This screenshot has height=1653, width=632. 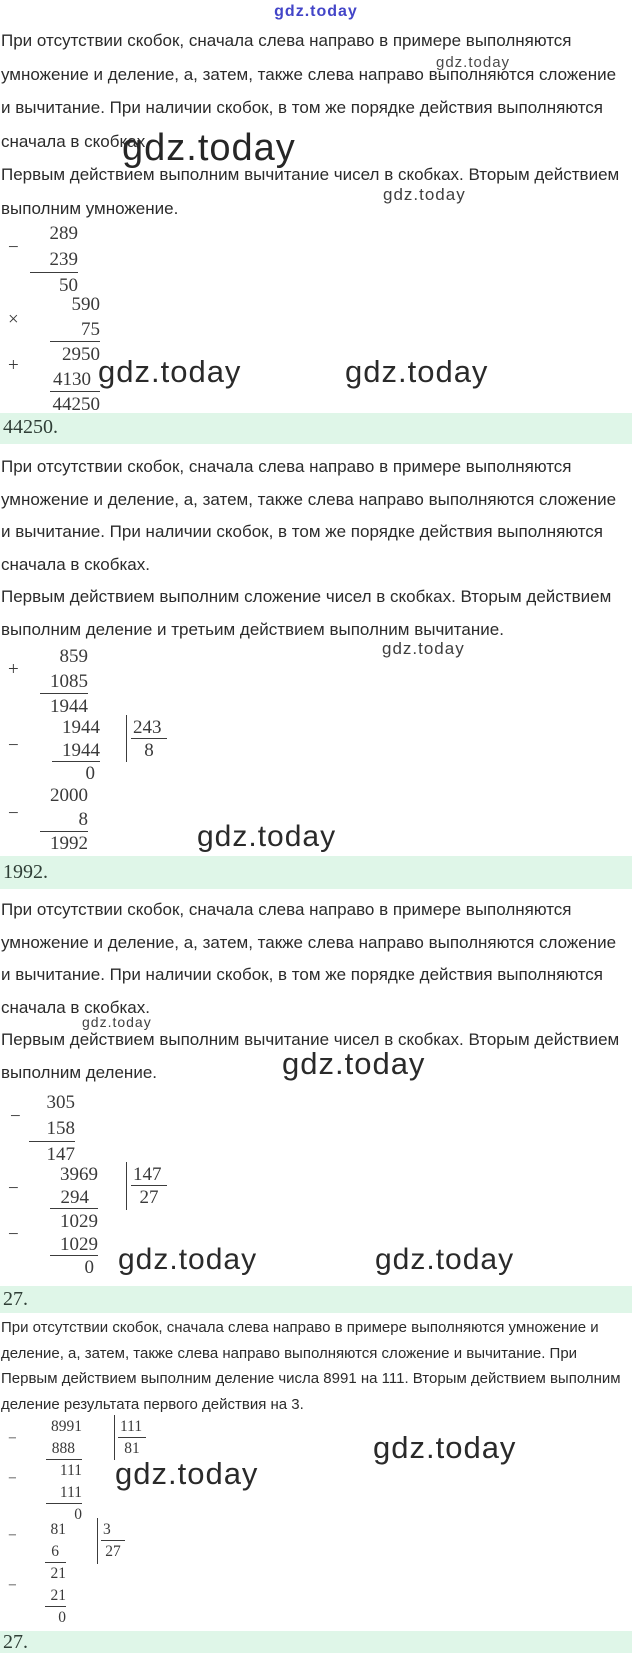 What do you see at coordinates (30, 427) in the screenshot?
I see `answer-text: 44250.` at bounding box center [30, 427].